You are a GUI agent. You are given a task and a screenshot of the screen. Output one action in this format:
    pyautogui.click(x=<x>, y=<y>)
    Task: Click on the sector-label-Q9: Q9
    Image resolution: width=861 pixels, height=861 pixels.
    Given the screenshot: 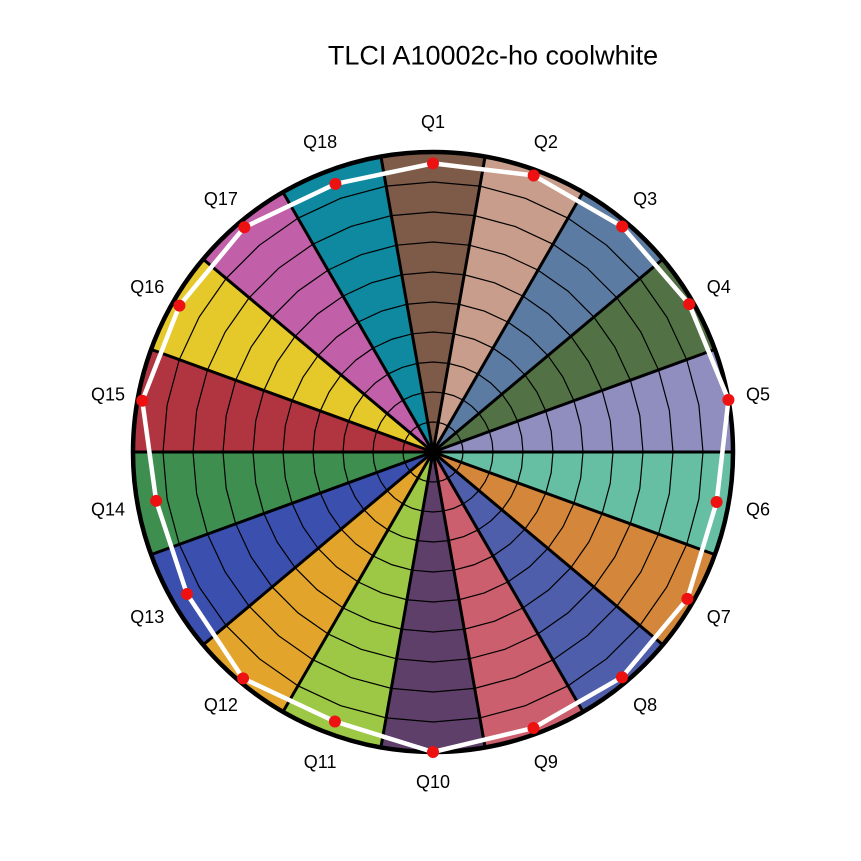 What is the action you would take?
    pyautogui.click(x=546, y=762)
    